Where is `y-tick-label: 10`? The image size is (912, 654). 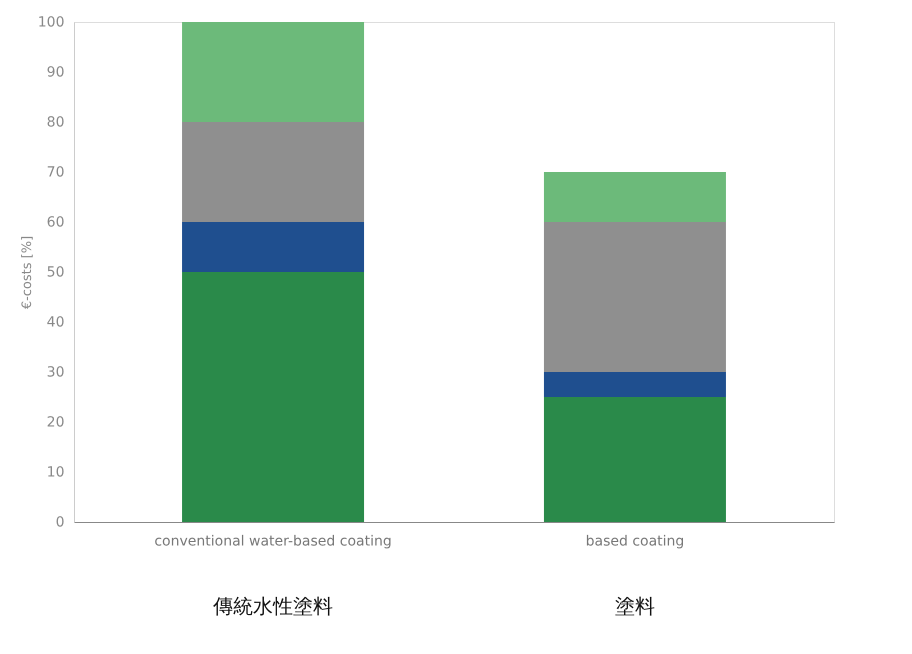 y-tick-label: 10 is located at coordinates (55, 472).